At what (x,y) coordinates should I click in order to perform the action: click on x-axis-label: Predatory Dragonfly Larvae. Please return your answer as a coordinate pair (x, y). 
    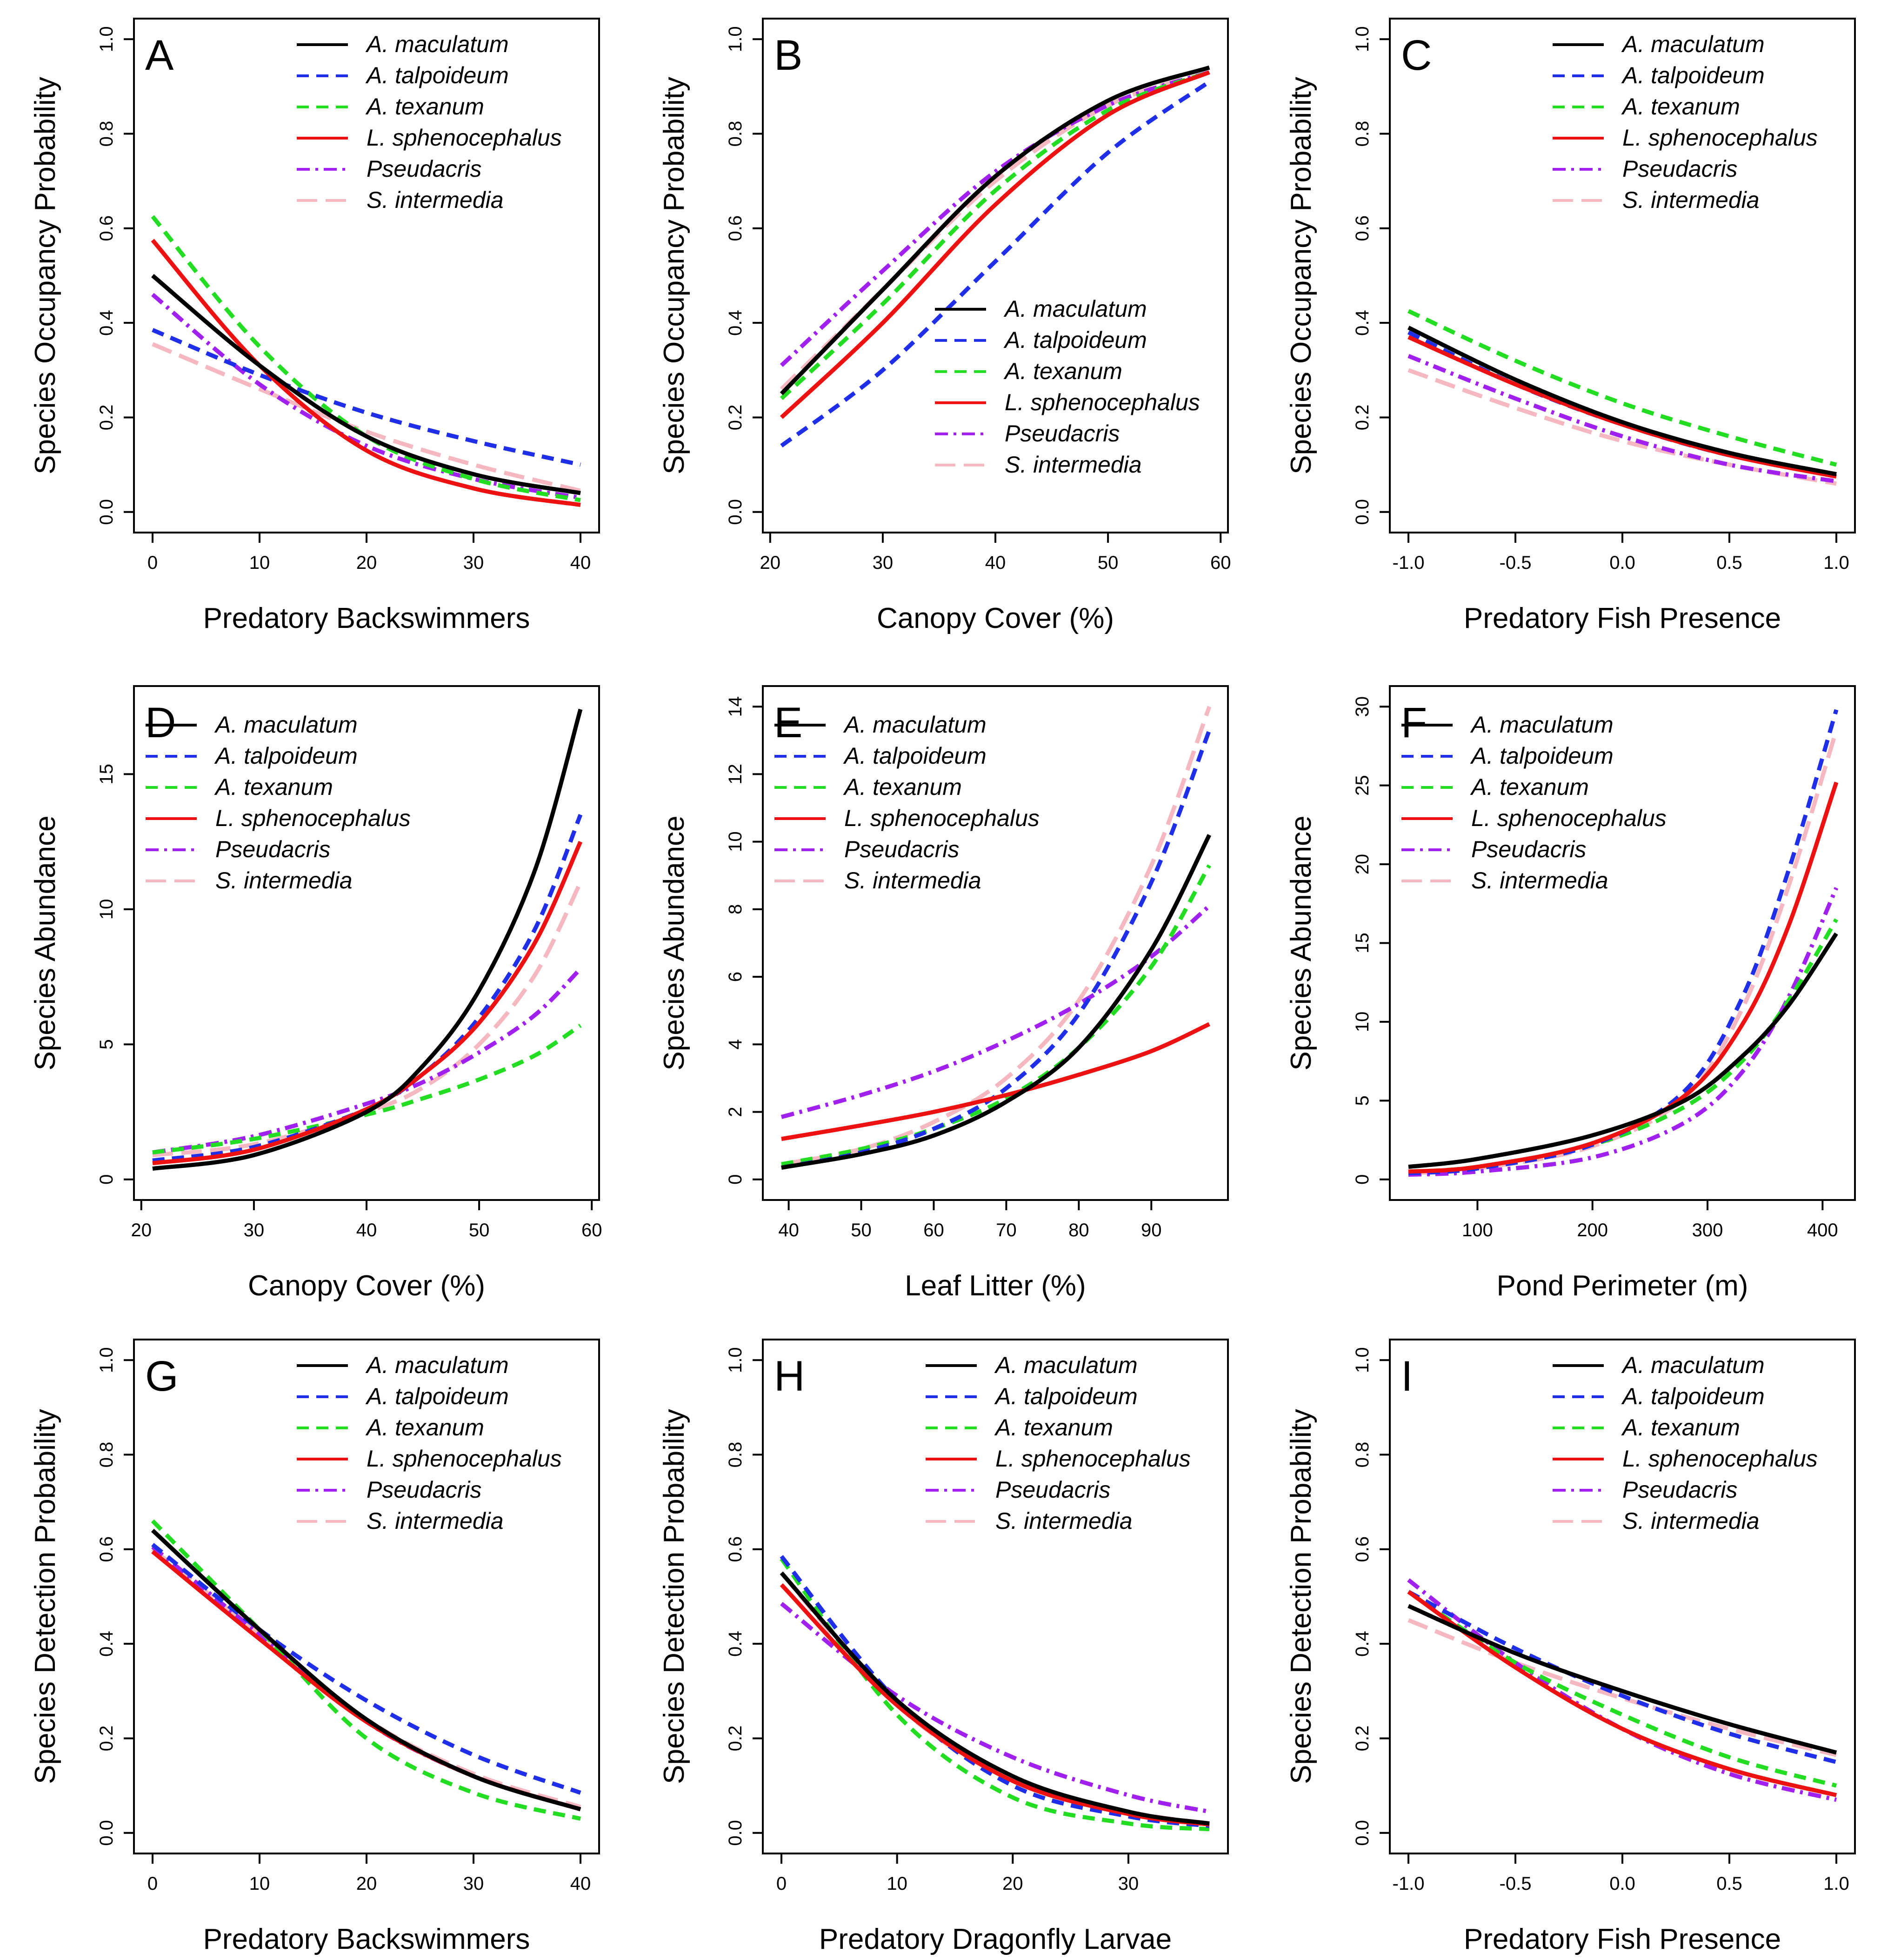
    Looking at the image, I should click on (995, 1939).